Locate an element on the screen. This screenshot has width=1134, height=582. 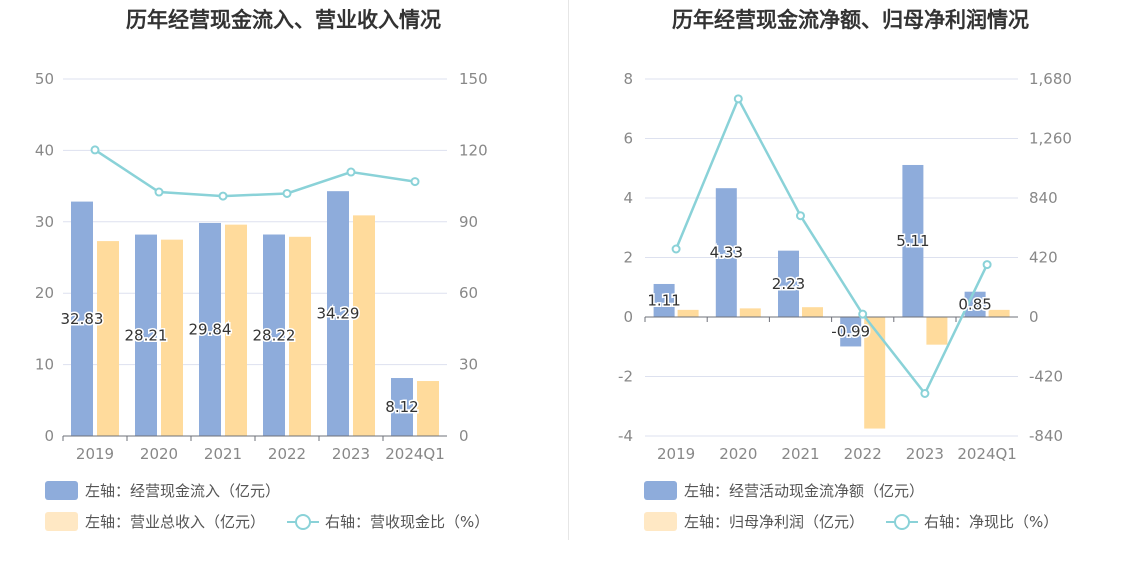
legend-label-cash-ratio: 右轴：营收现金比（%） is located at coordinates (407, 522).